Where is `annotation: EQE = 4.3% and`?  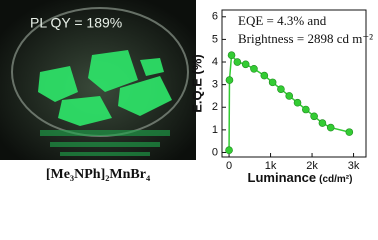 annotation: EQE = 4.3% and is located at coordinates (282, 20).